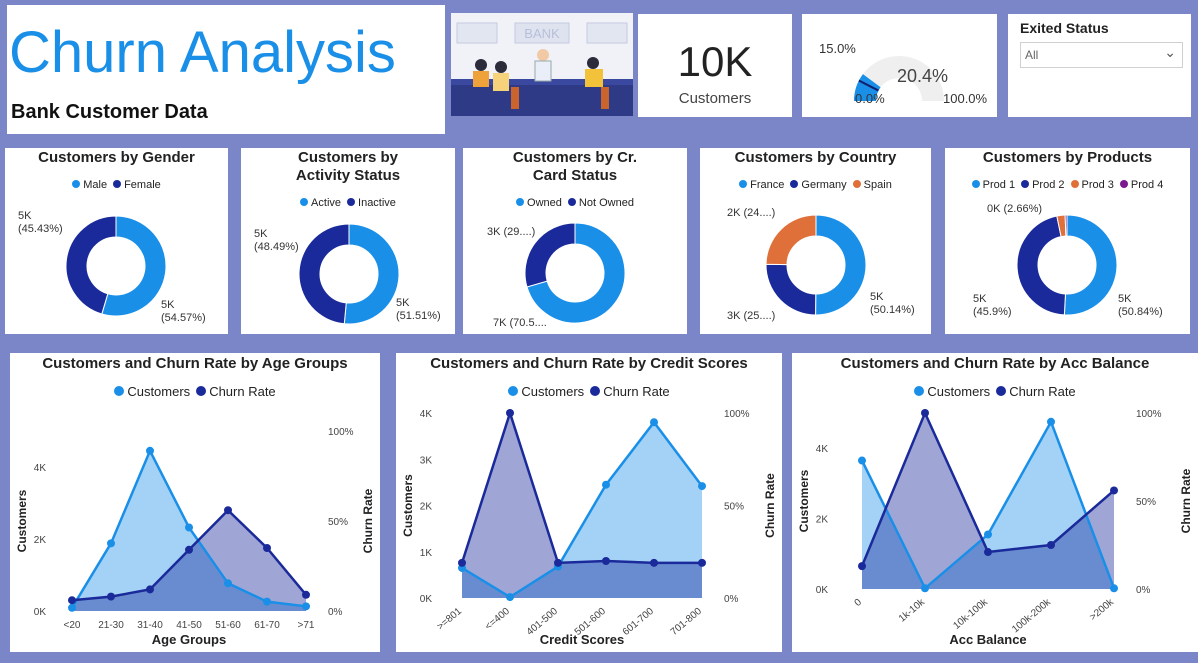 The image size is (1198, 663). I want to click on legend-item: Inactive, so click(371, 203).